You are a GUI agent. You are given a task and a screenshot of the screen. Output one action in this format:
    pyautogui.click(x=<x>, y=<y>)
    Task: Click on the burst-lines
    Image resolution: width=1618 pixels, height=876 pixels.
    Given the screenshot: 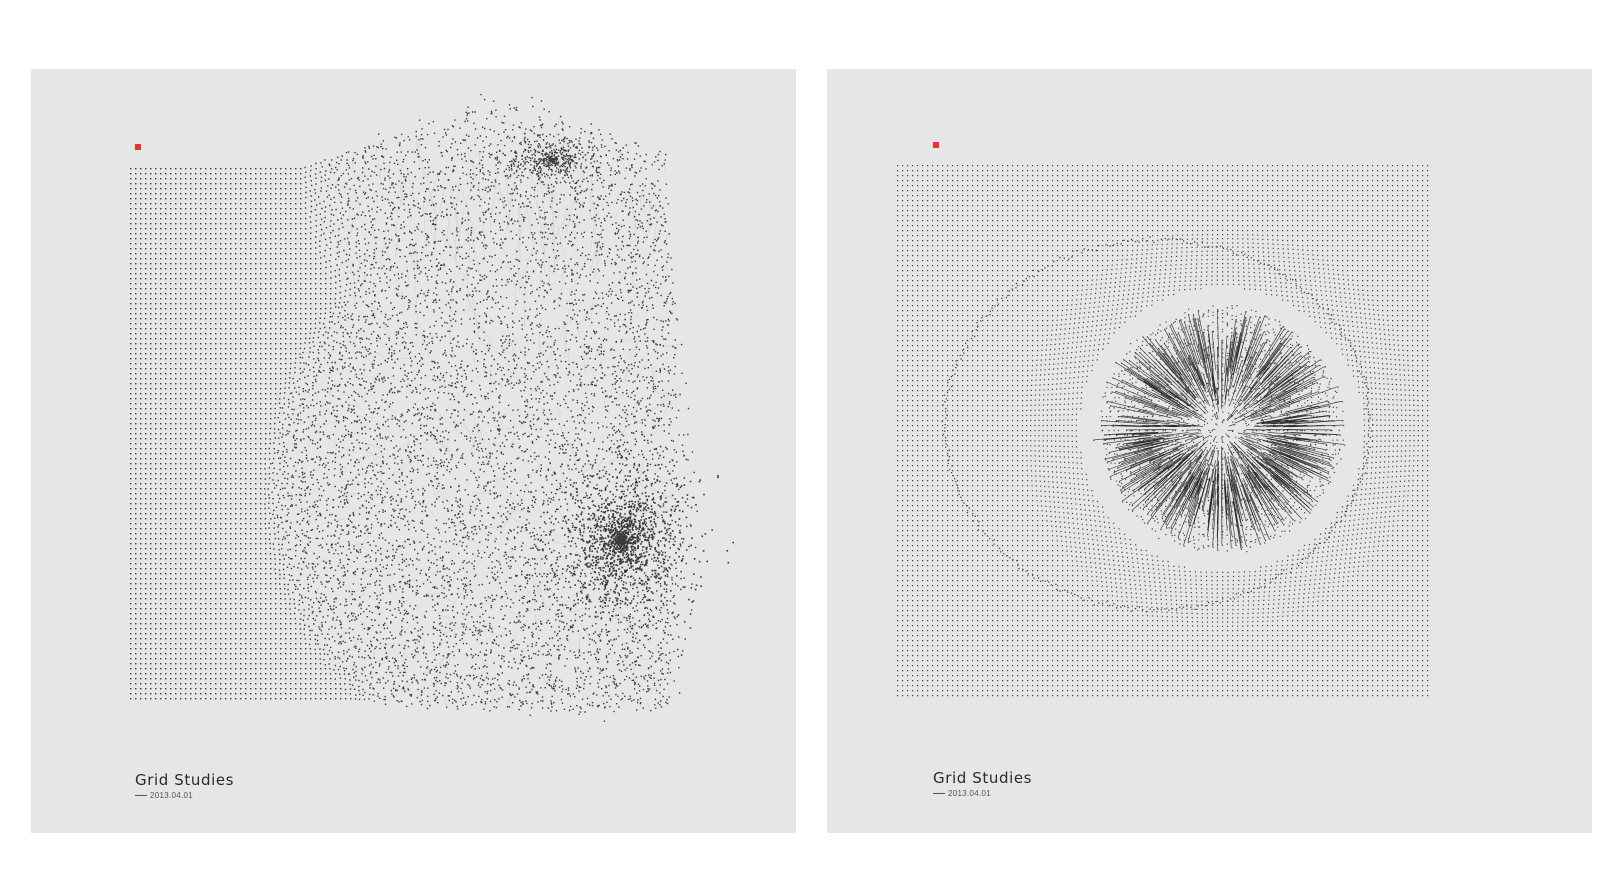 What is the action you would take?
    pyautogui.click(x=1219, y=429)
    